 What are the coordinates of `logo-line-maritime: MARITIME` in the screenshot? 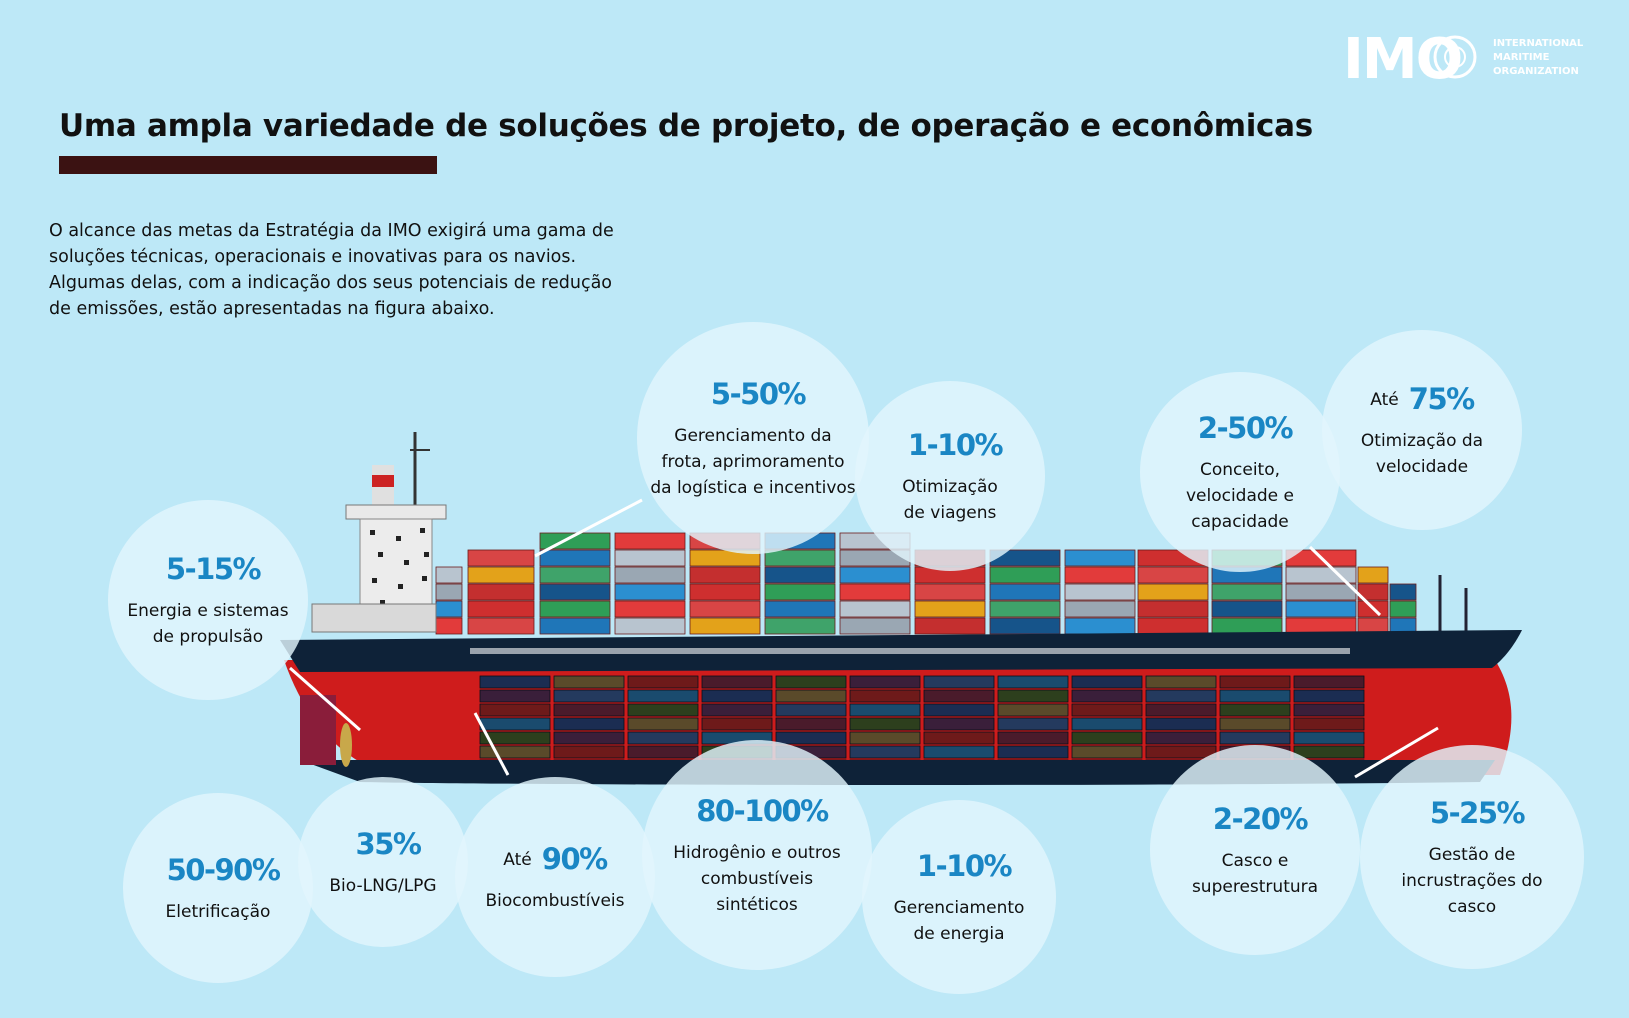 It's located at (1521, 57).